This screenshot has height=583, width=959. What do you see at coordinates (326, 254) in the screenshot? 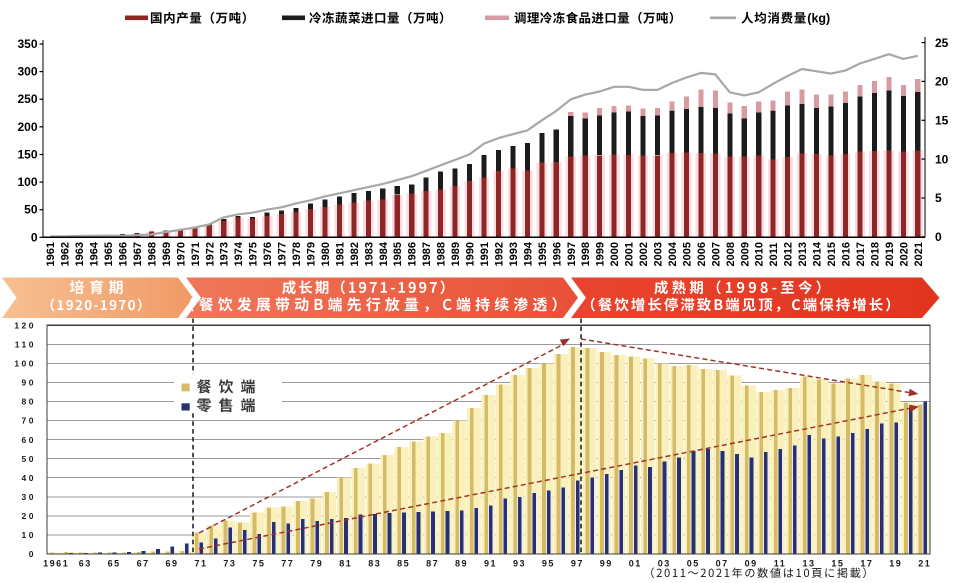
I see `svg-text: 1980` at bounding box center [326, 254].